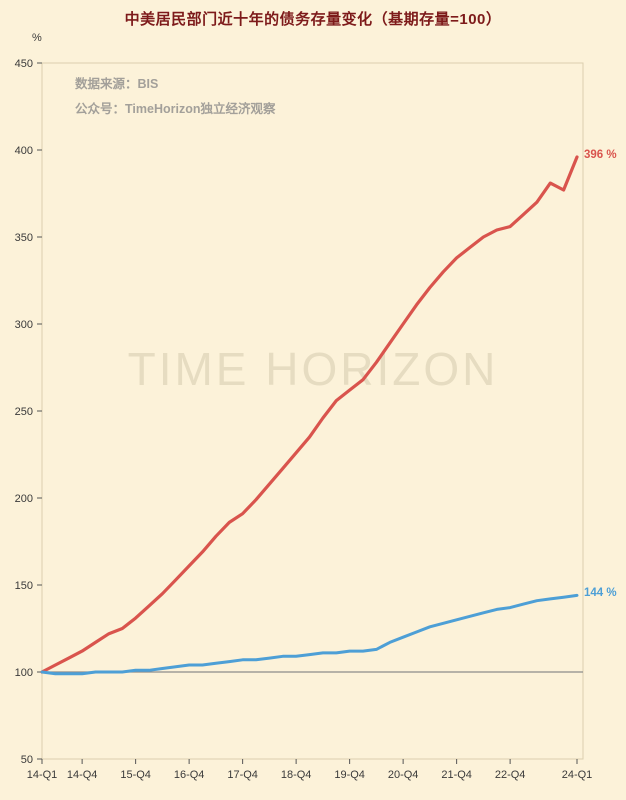 This screenshot has height=800, width=626. Describe the element at coordinates (24, 325) in the screenshot. I see `y-tick-label: 300` at that location.